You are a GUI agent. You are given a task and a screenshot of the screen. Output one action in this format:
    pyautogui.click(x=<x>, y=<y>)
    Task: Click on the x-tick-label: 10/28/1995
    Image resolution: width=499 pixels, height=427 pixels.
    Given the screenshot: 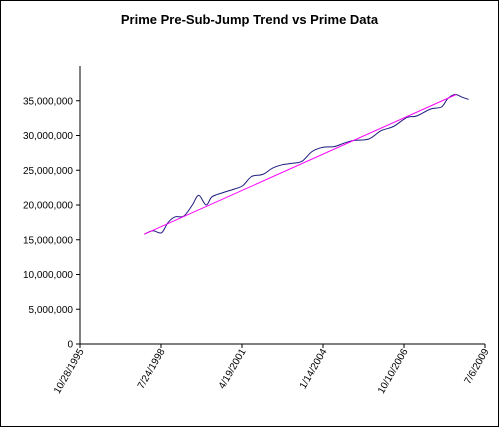 What is the action you would take?
    pyautogui.click(x=69, y=371)
    